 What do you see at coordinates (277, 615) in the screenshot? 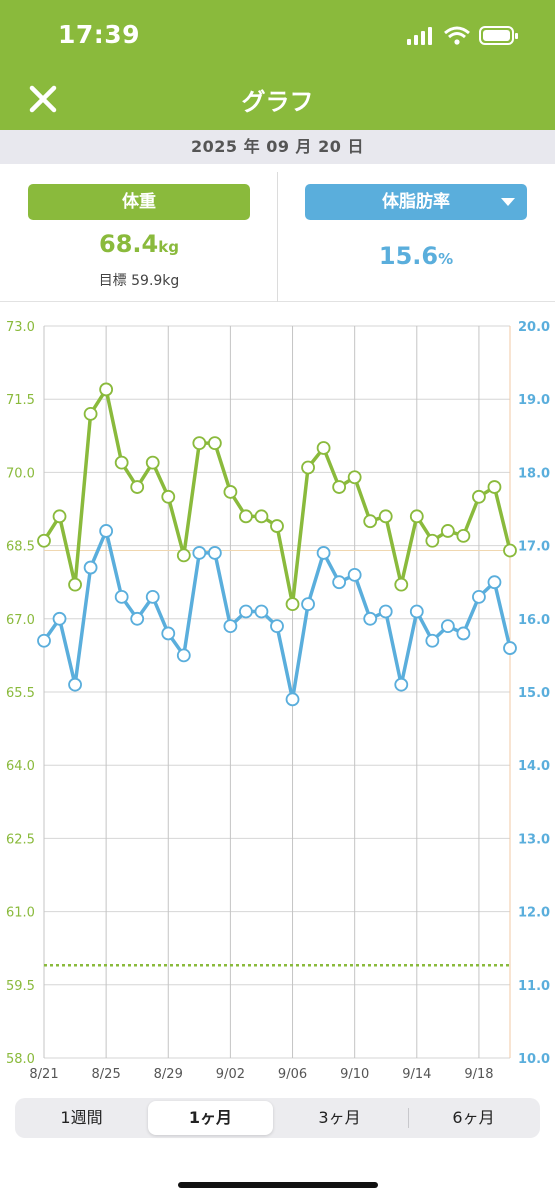
I see `bodyfat-series-line` at bounding box center [277, 615].